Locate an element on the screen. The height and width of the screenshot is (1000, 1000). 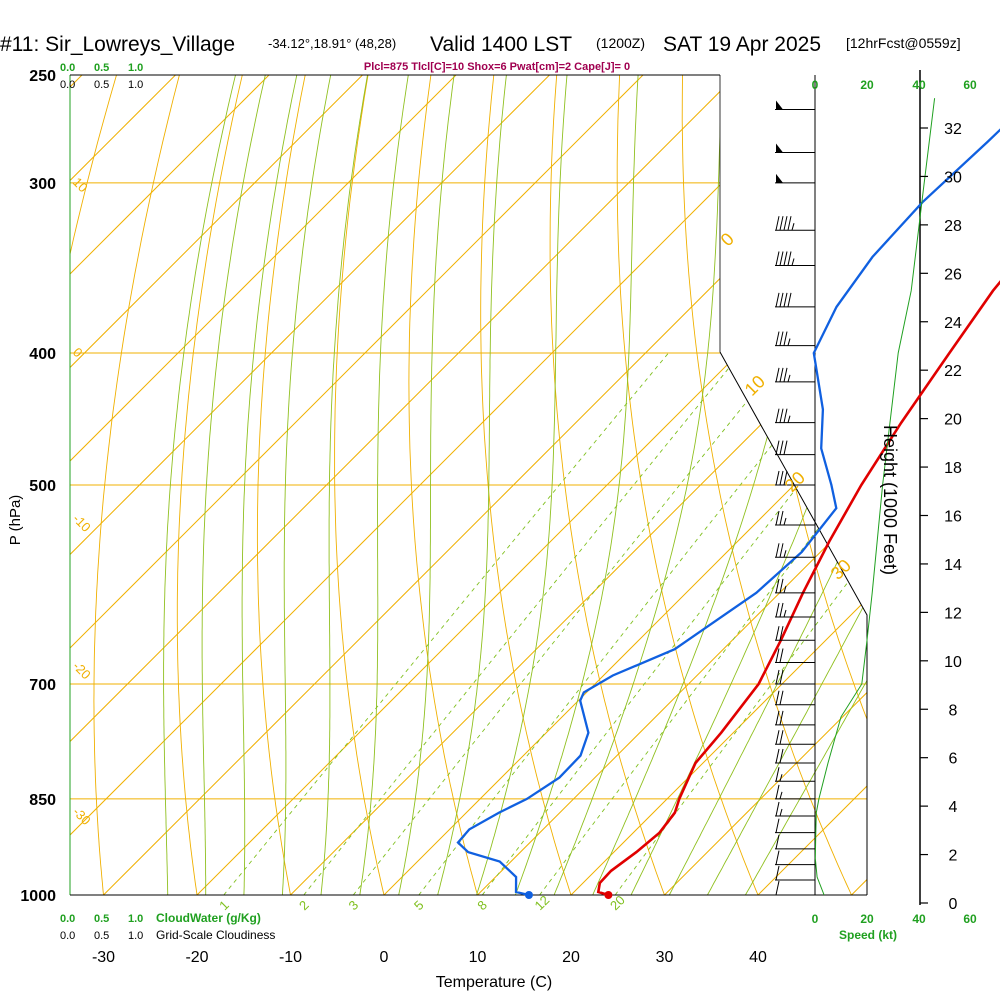
dry-adiabat-label: -30 is located at coordinates (82, 816).